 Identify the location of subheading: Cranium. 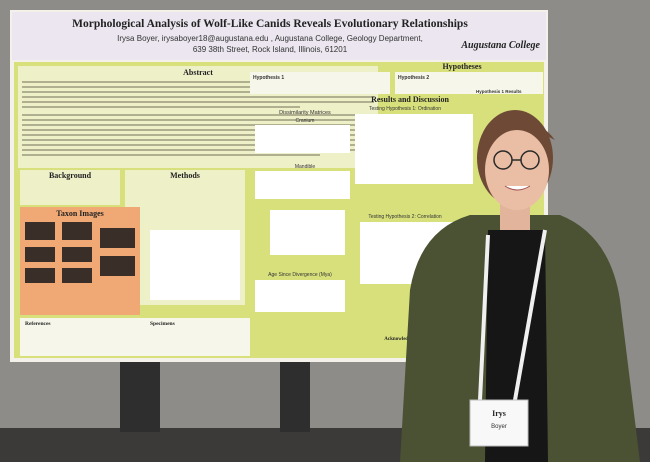
(305, 121).